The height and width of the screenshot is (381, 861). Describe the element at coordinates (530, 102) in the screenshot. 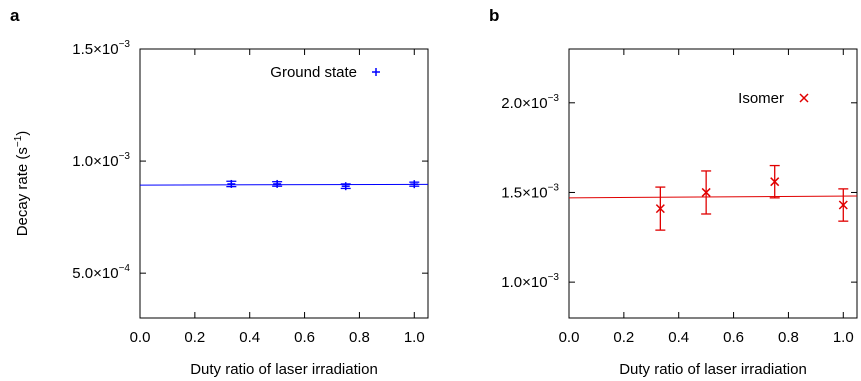

I see `y-tick-label: 2.0×10⁻³` at that location.